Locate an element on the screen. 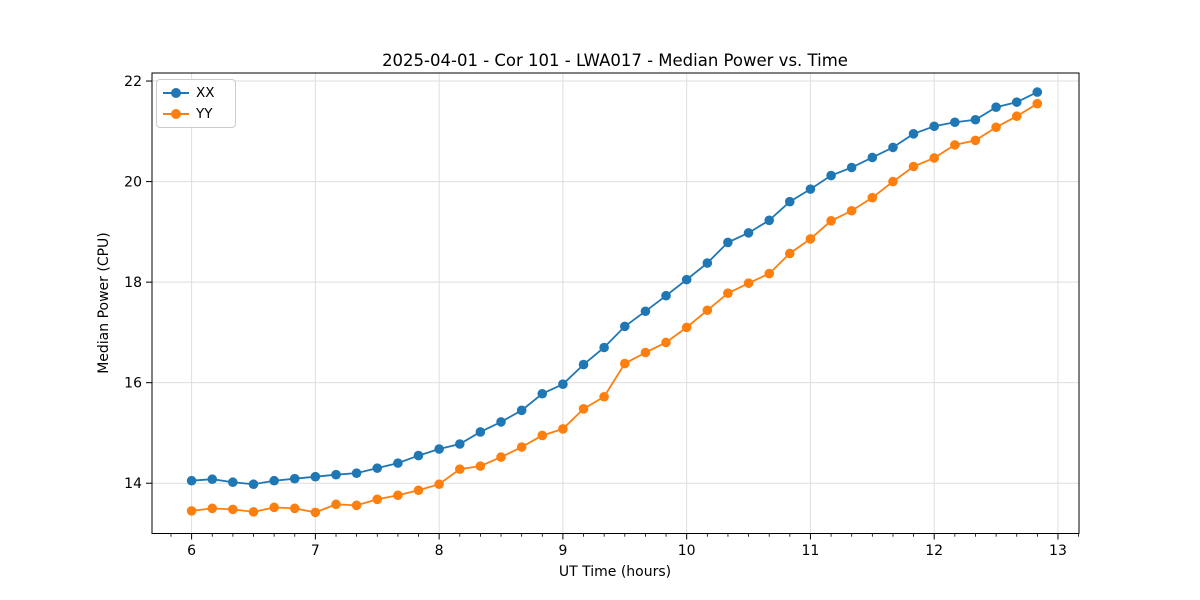 The image size is (1200, 600). xx-line-marker-icon is located at coordinates (176, 93).